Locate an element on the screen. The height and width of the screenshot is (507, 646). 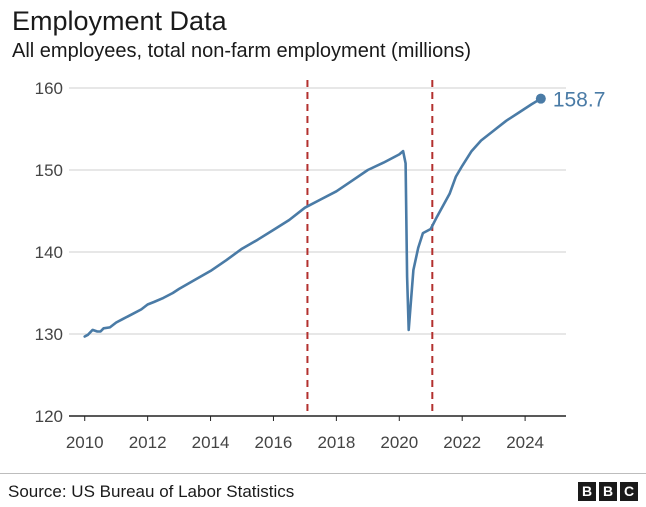
footer-divider is located at coordinates (323, 473).